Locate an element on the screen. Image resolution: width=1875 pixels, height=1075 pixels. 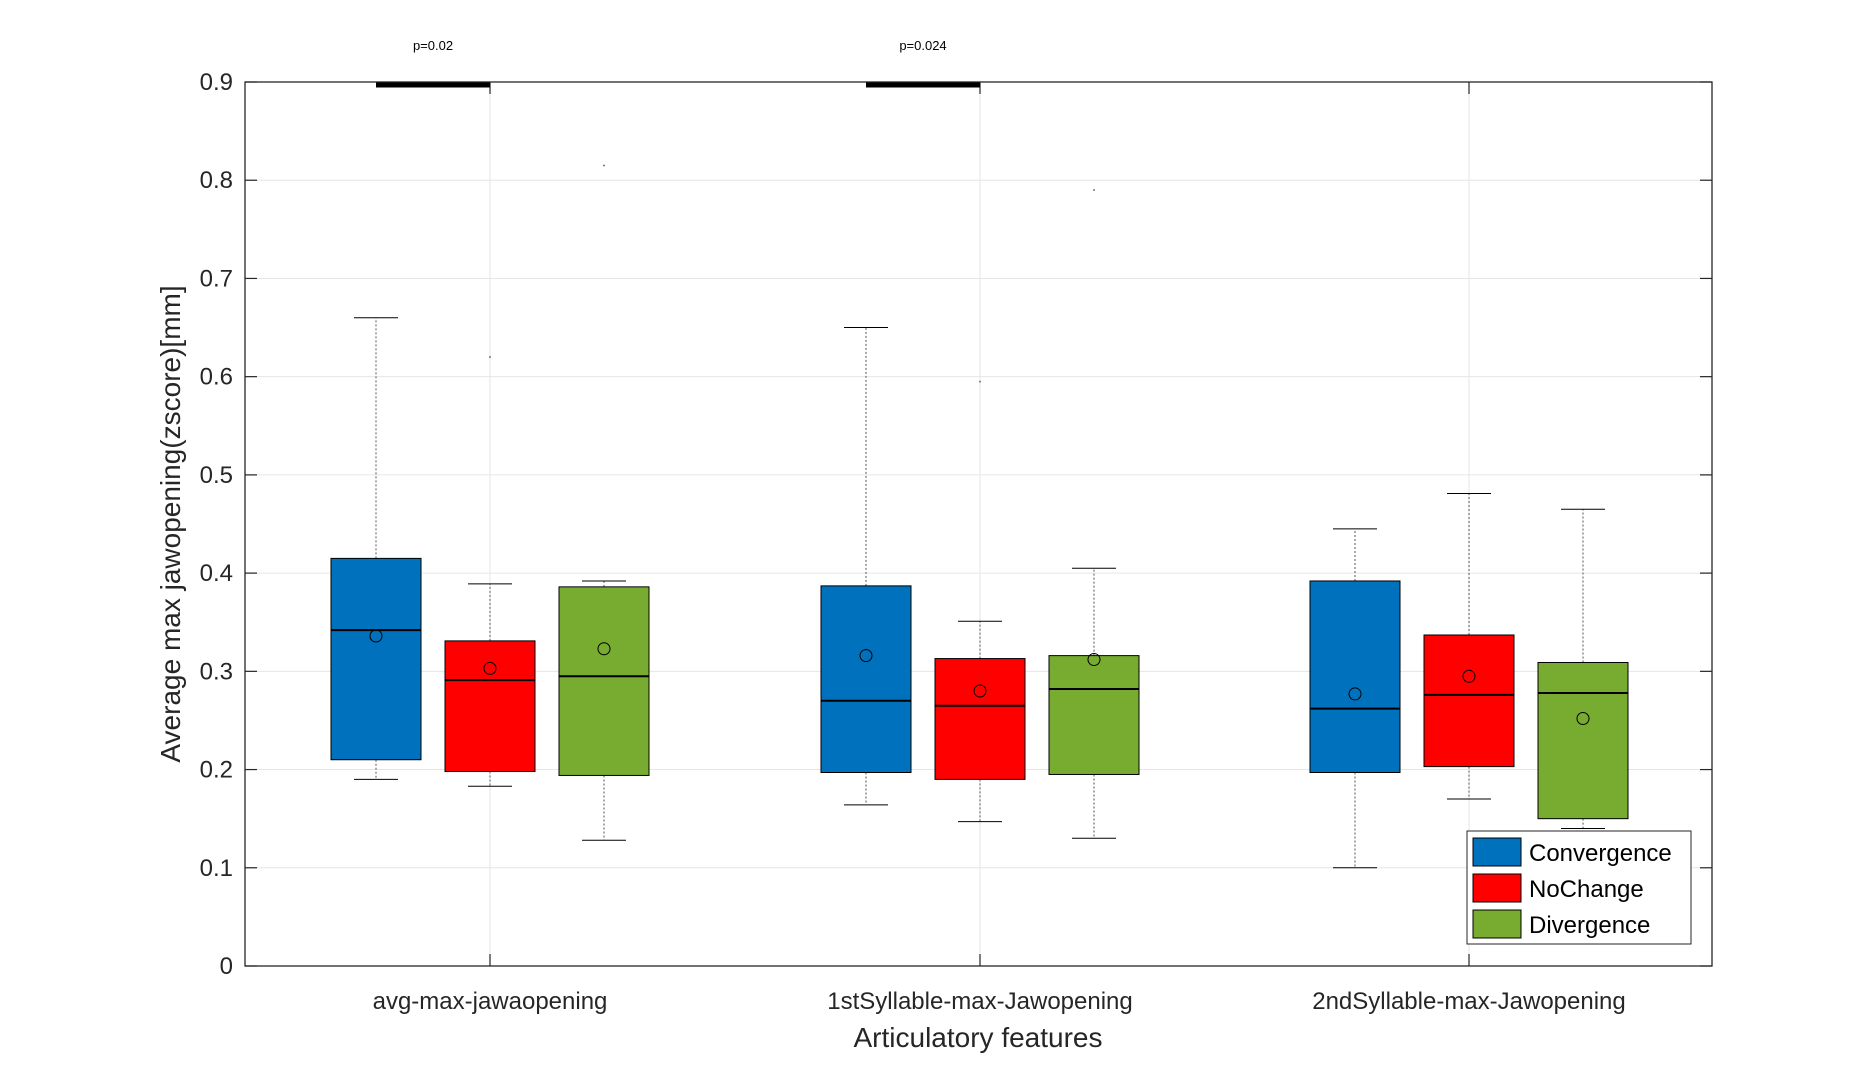
legend-label-convergence: Convergence is located at coordinates (1600, 853).